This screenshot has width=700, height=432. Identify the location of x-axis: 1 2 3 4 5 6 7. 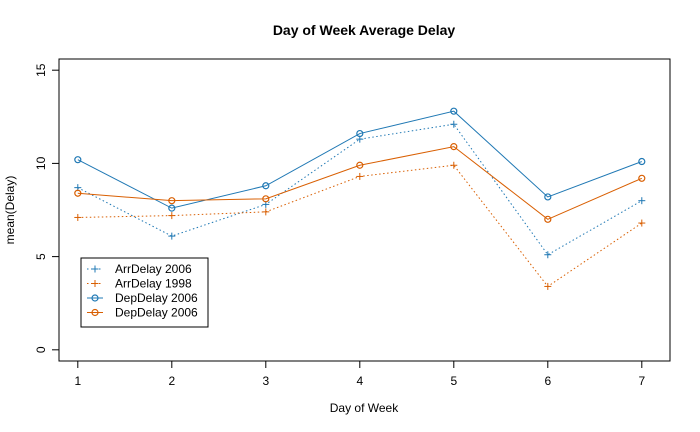
(359, 374).